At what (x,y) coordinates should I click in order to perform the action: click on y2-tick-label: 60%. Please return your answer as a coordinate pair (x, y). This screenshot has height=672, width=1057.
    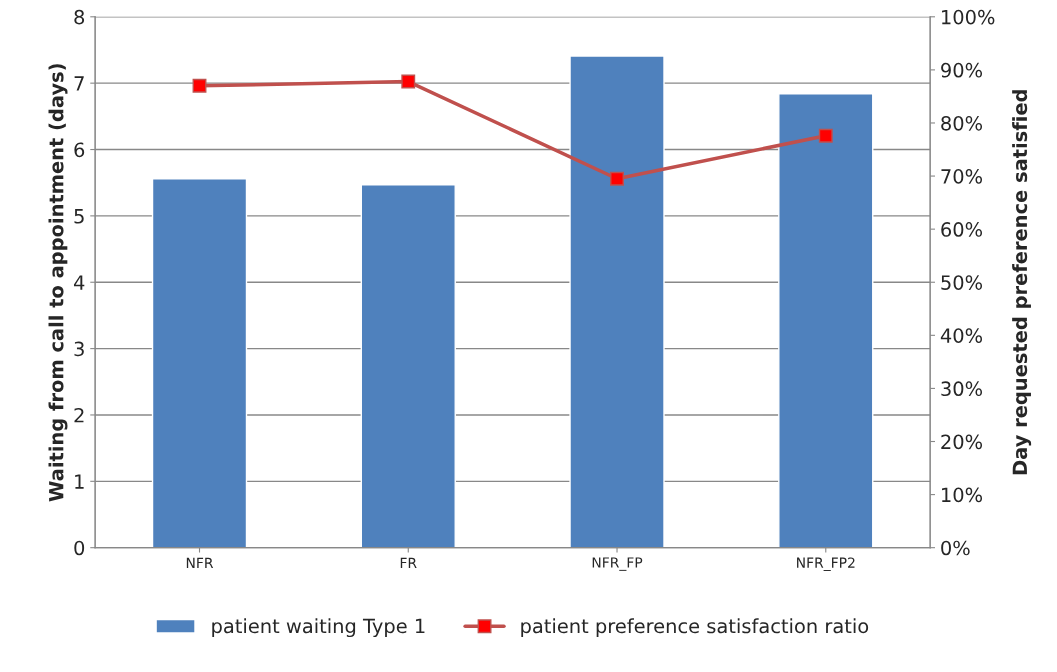
    Looking at the image, I should click on (962, 229).